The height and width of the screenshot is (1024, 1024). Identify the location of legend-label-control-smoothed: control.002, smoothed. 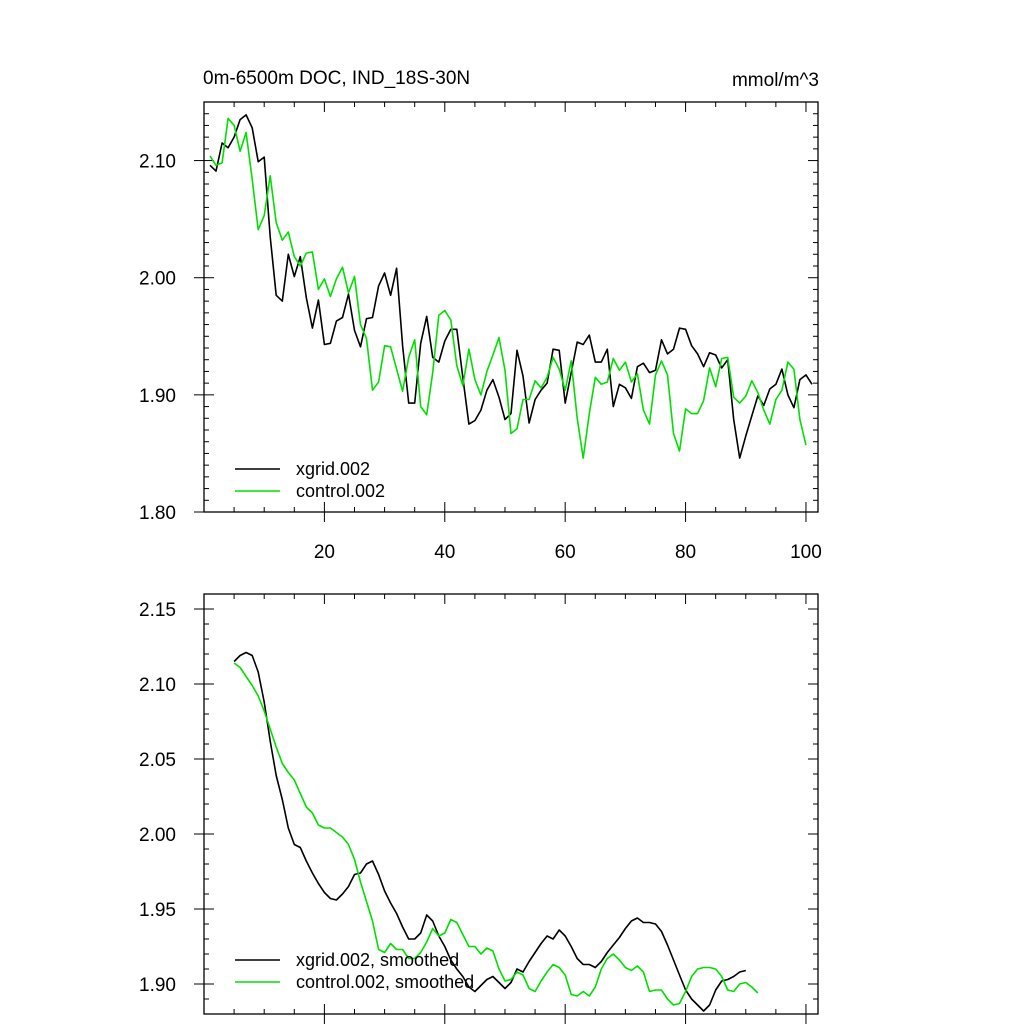
(385, 982).